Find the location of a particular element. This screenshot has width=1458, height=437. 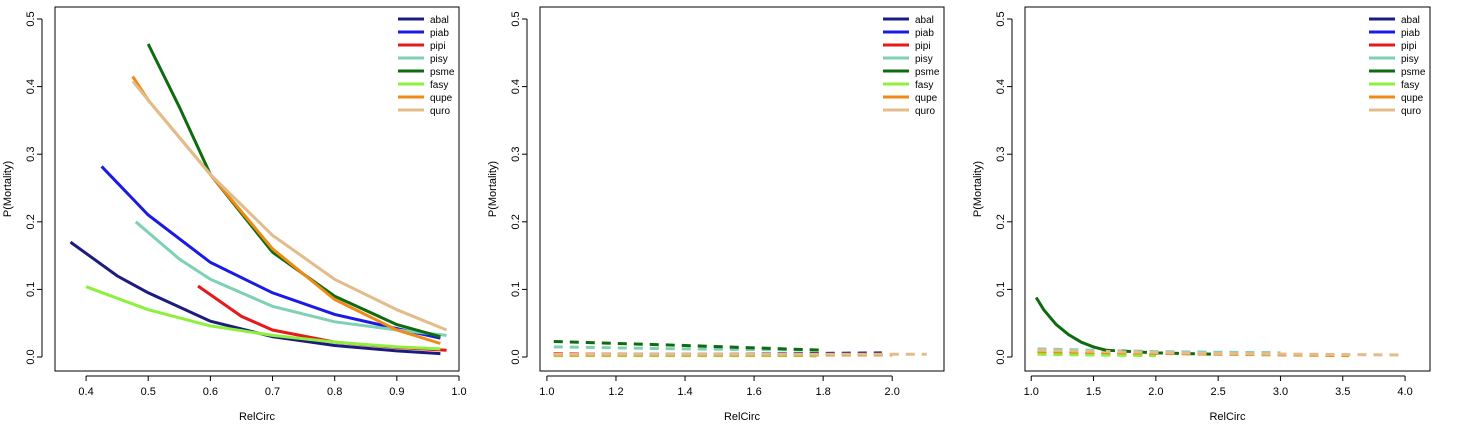

x-tick-label: 4.0 is located at coordinates (1404, 392).